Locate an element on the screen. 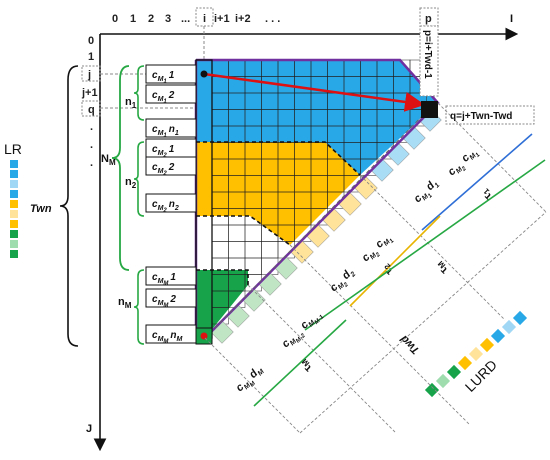  x-tick-1: 1 is located at coordinates (133, 19).